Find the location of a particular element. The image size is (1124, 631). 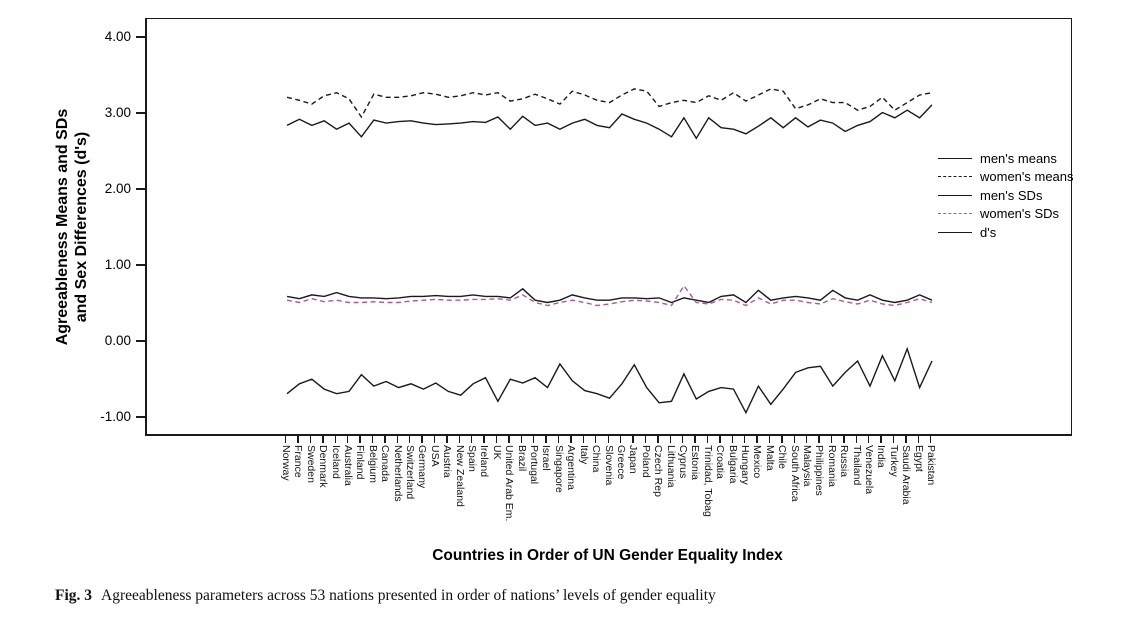

x-tick-label-country: Hungary is located at coordinates (744, 465).